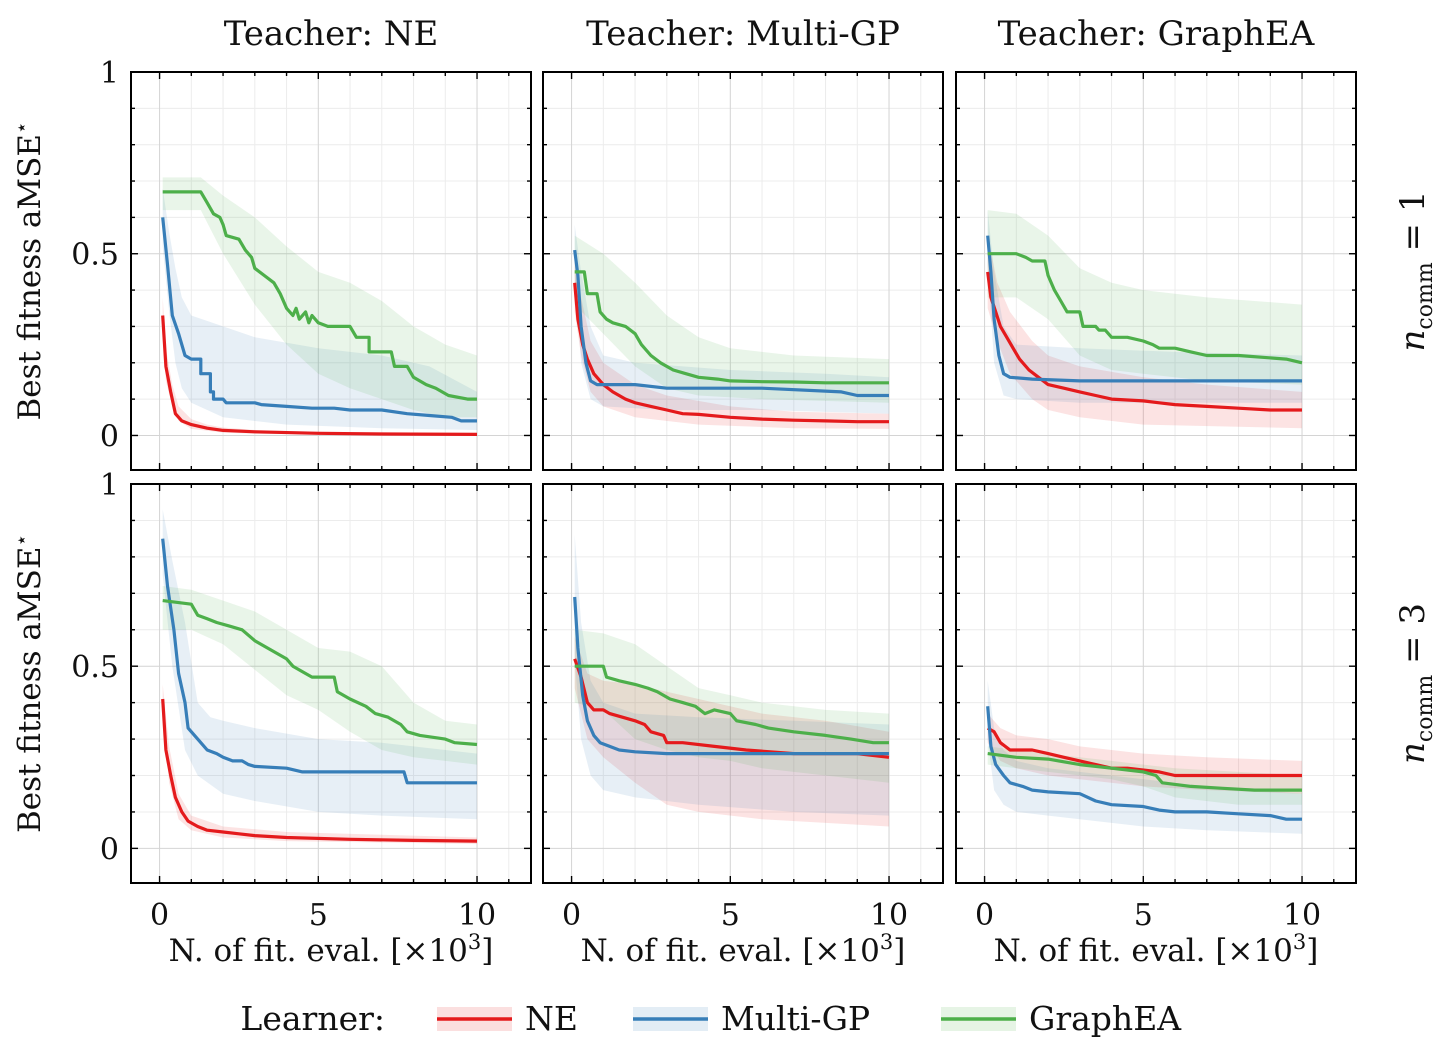  I want to click on row-label-rel: = 3, so click(1413, 639).